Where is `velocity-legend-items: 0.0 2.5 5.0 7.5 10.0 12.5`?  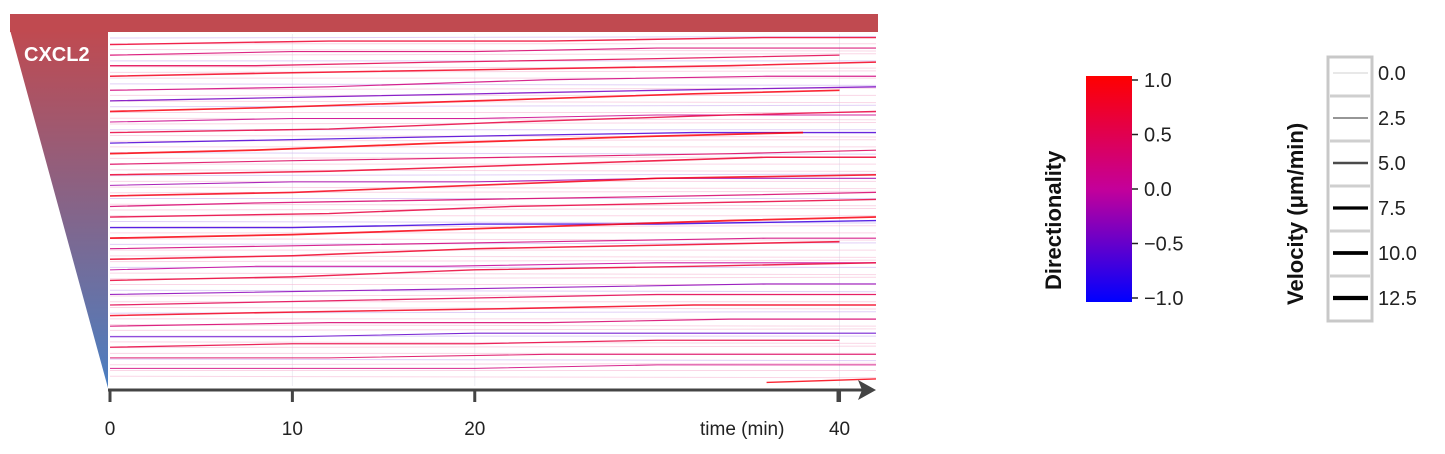
velocity-legend-items: 0.0 2.5 5.0 7.5 10.0 12.5 is located at coordinates (1373, 186).